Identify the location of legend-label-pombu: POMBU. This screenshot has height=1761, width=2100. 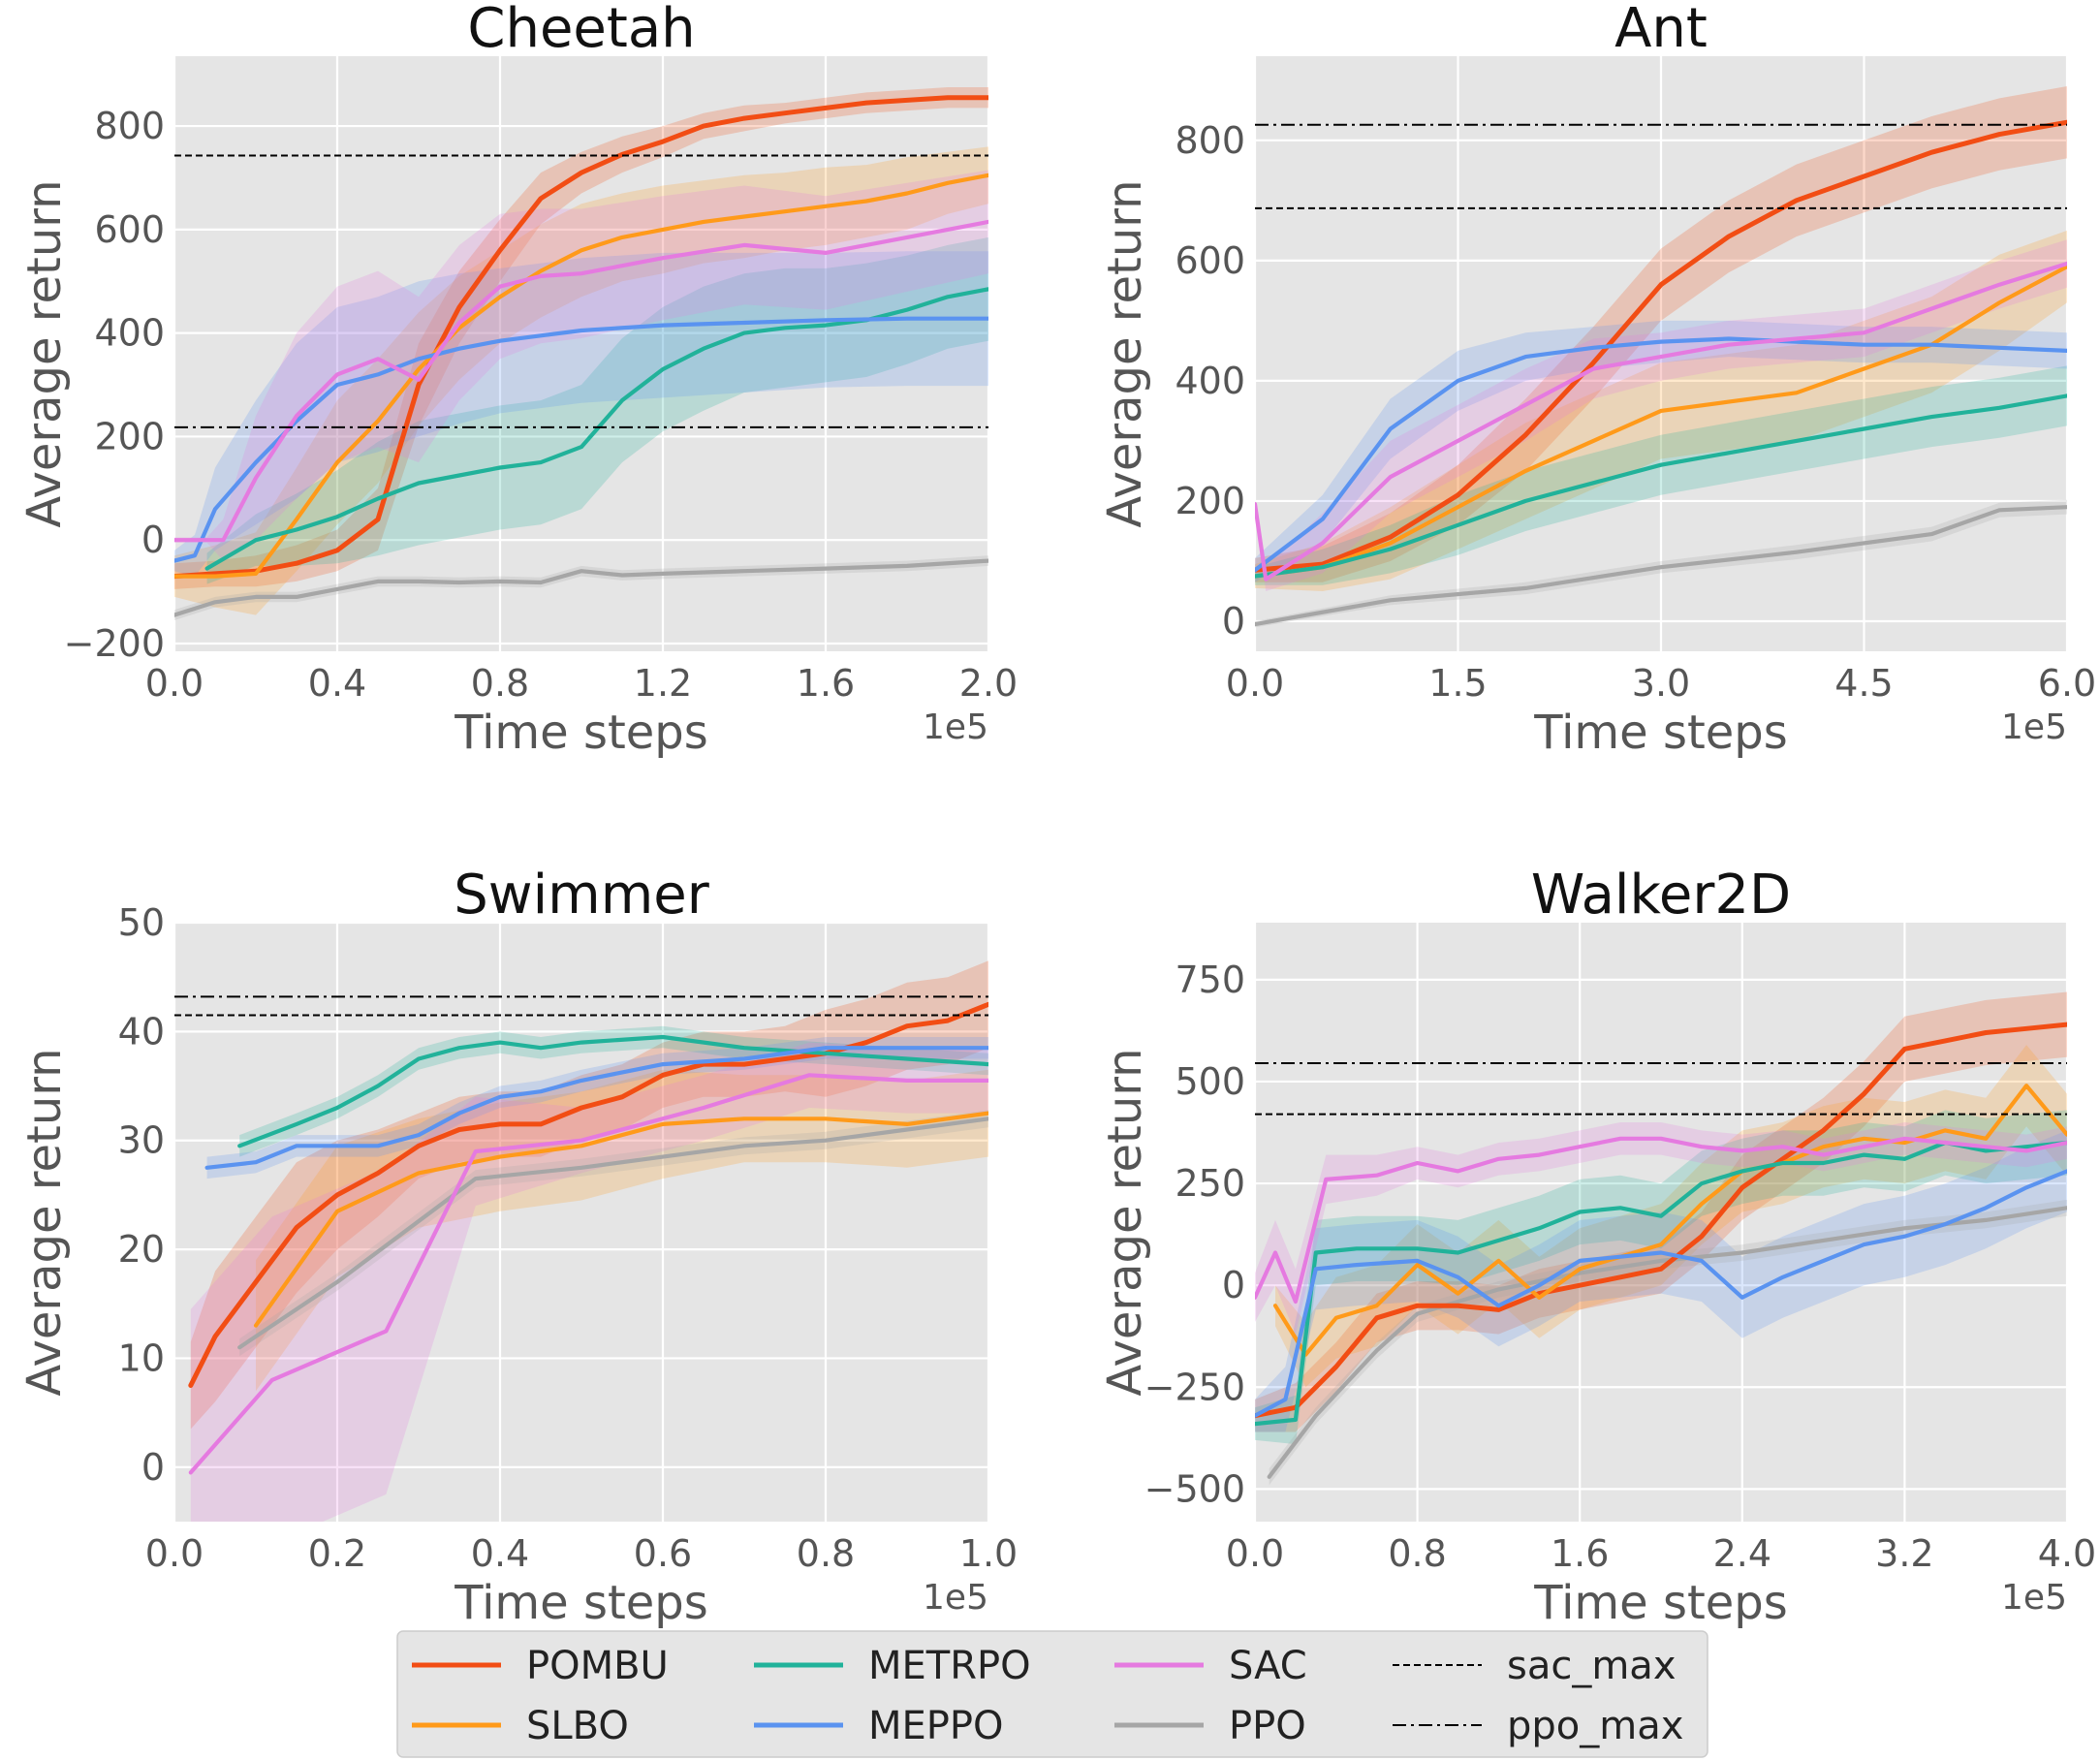
(597, 1666).